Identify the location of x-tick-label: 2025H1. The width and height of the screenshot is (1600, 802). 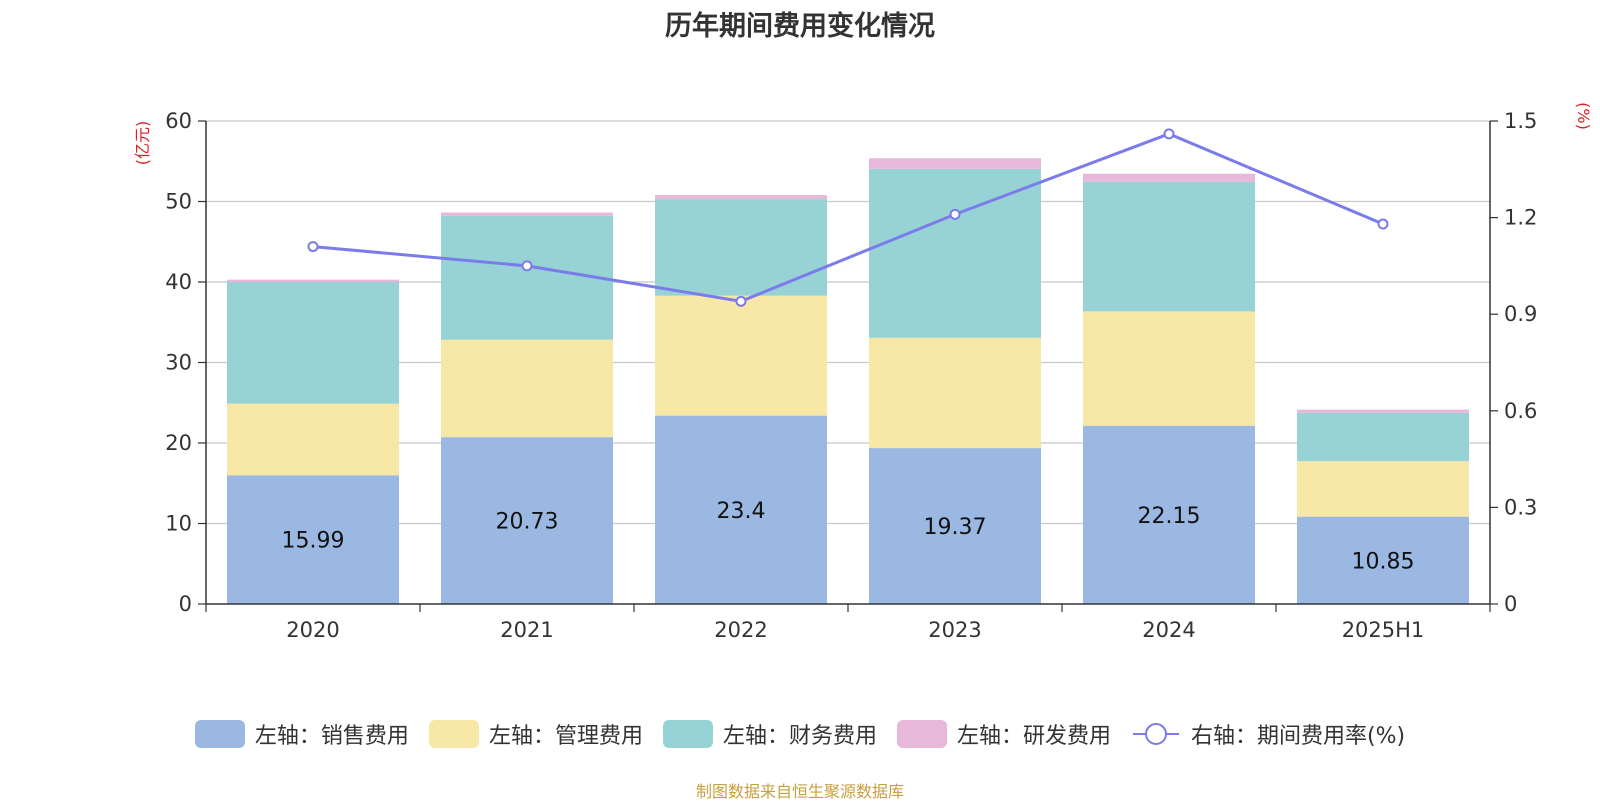
(1383, 630).